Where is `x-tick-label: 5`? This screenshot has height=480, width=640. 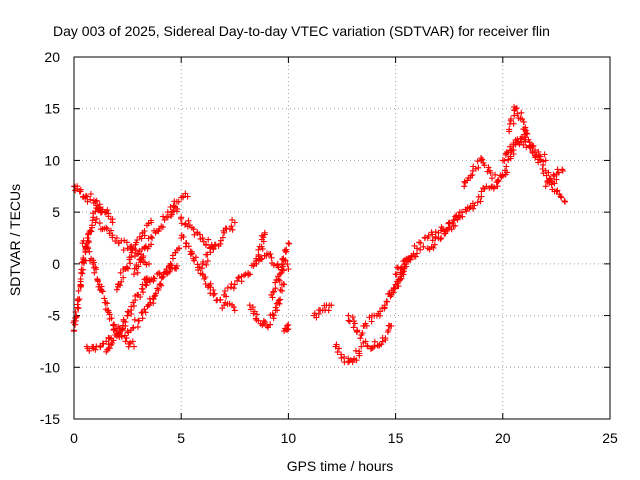 x-tick-label: 5 is located at coordinates (181, 438).